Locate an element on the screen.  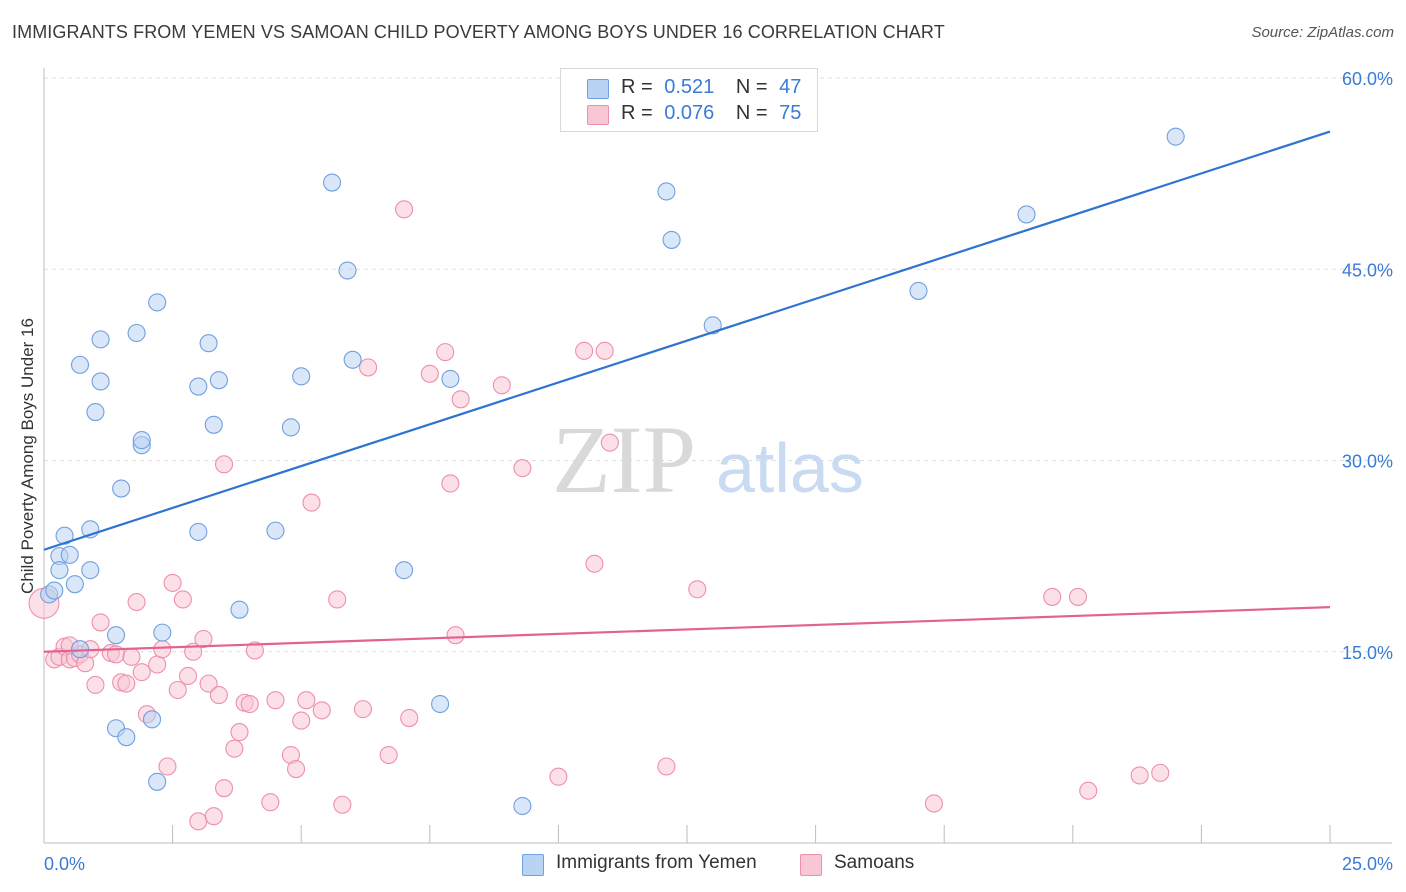
correlation-legend: R = 0.521 N = 47 R = 0.076 N = 75 is located at coordinates (689, 100).